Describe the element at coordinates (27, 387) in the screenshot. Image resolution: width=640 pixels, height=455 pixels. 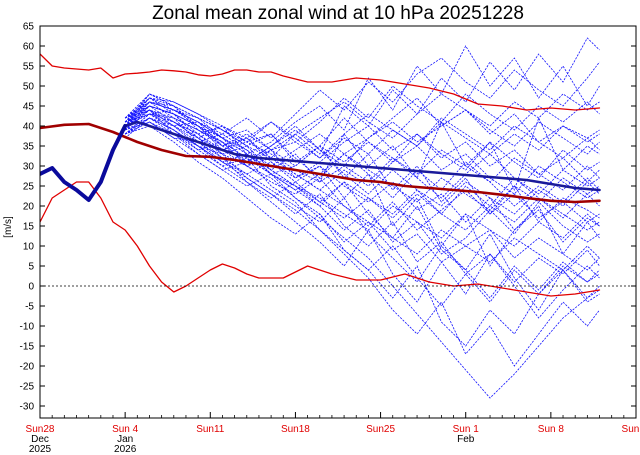
I see `y-tick-label: -25` at that location.